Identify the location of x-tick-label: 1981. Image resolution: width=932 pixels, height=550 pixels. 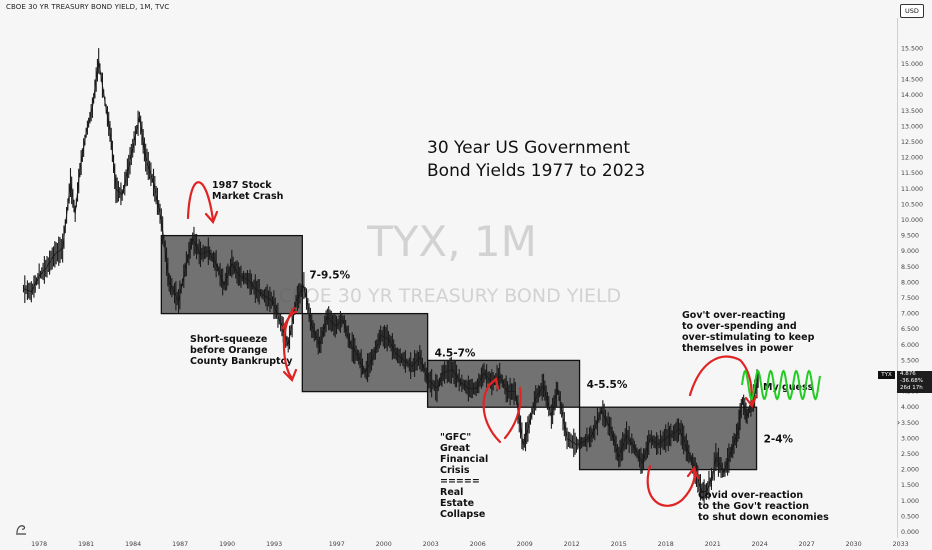
(86, 544).